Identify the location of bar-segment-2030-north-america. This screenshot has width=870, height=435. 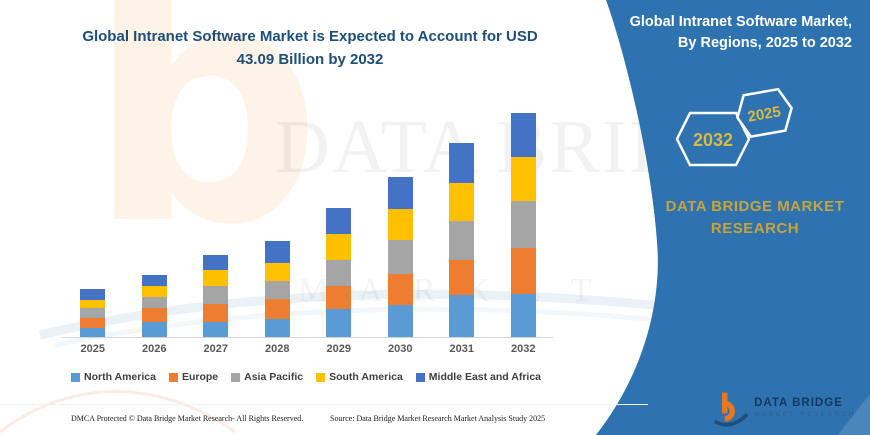
(400, 321).